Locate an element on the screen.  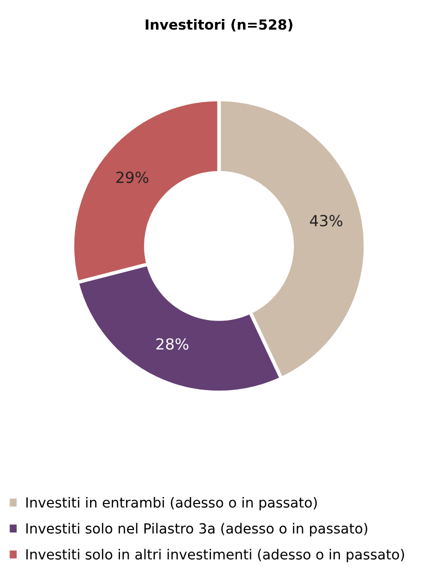
chart-title: Investitori (n=528) is located at coordinates (219, 25).